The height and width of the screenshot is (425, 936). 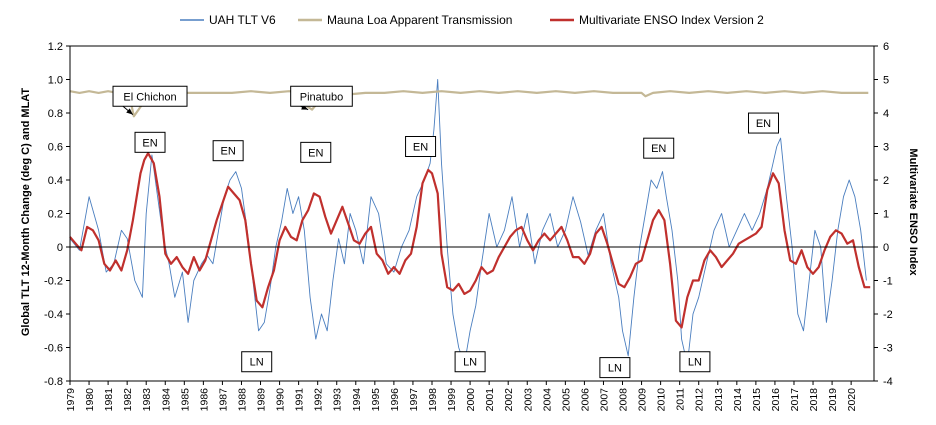 What do you see at coordinates (719, 400) in the screenshot?
I see `x-tick-label: 2013` at bounding box center [719, 400].